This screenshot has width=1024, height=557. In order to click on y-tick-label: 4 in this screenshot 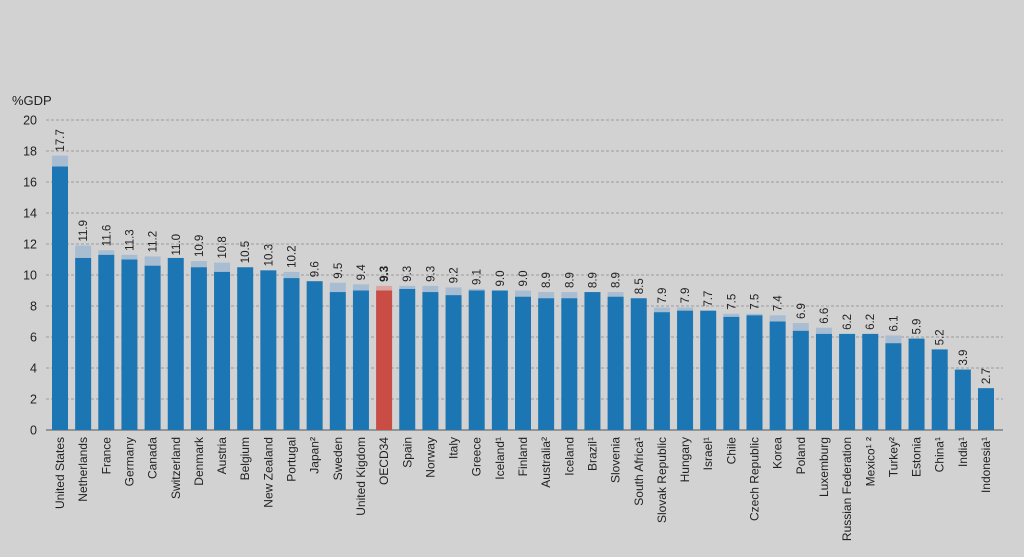, I will do `click(33, 369)`.